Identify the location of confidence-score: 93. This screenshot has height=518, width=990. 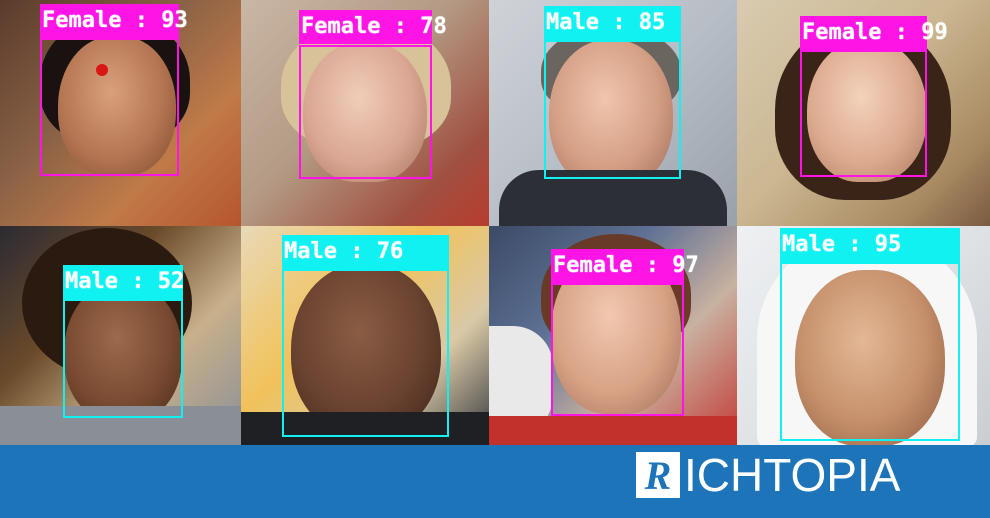
(174, 20).